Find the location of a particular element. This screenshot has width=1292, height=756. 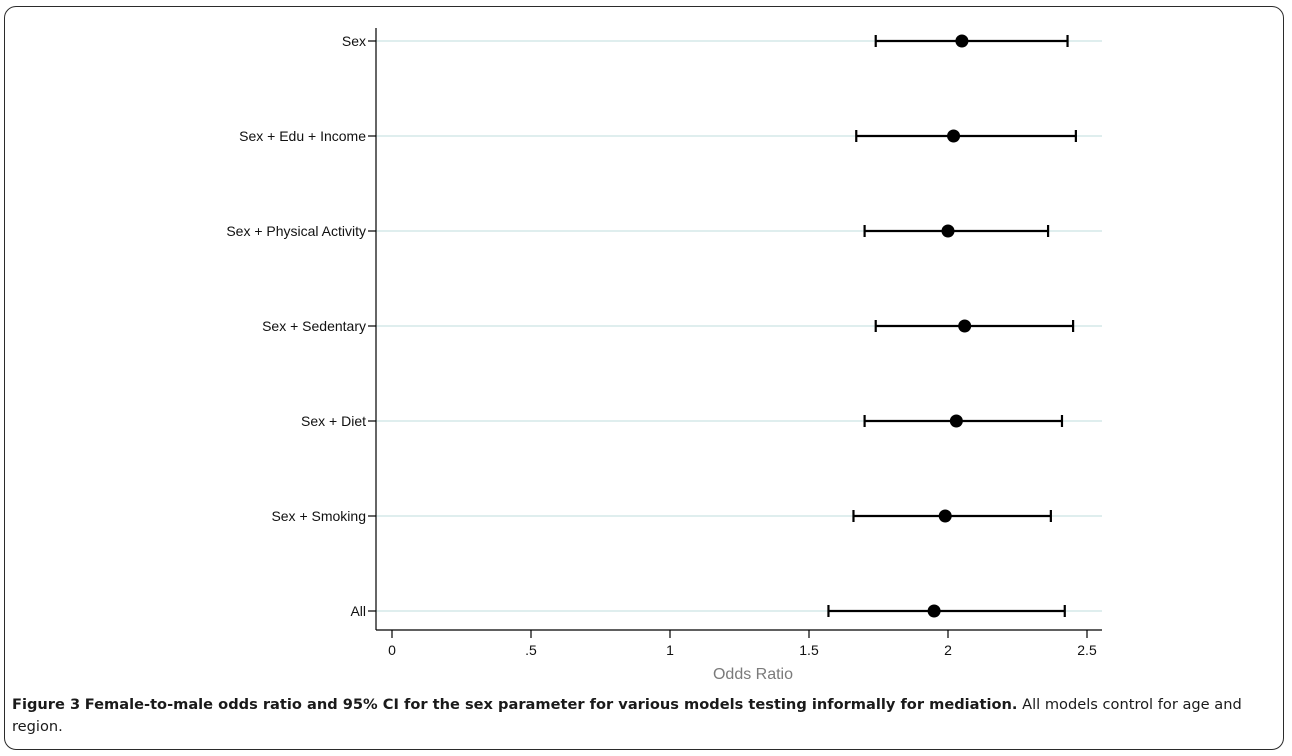

x-tick-label: 2 is located at coordinates (948, 650).